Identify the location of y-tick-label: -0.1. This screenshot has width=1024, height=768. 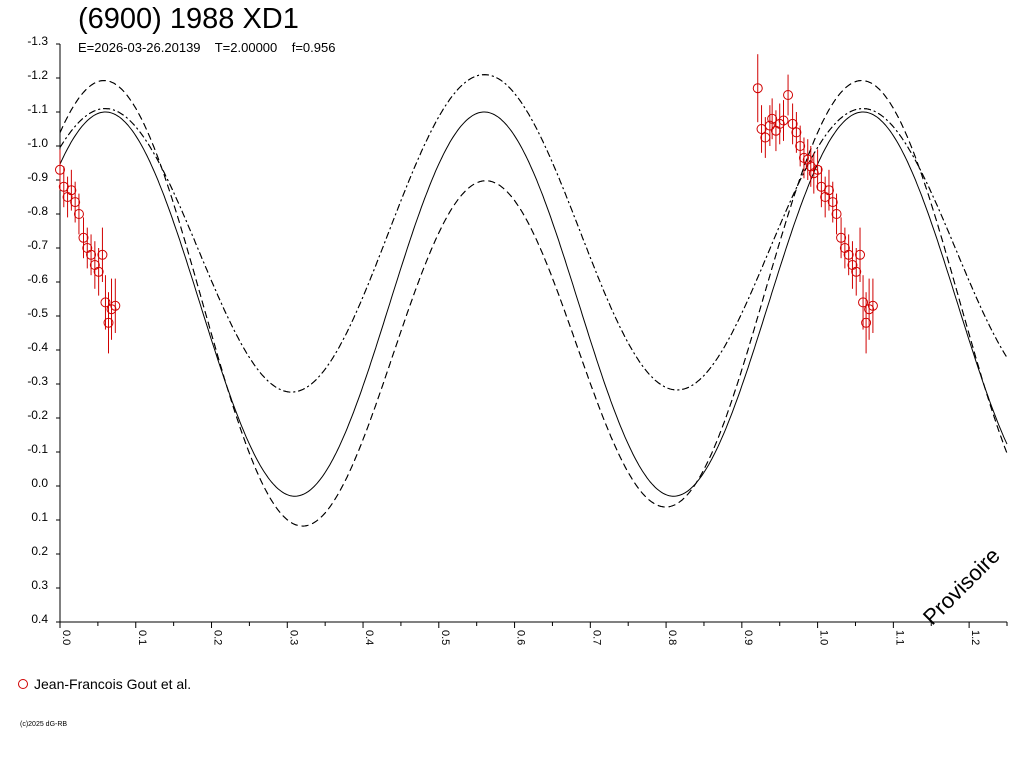
(37, 449).